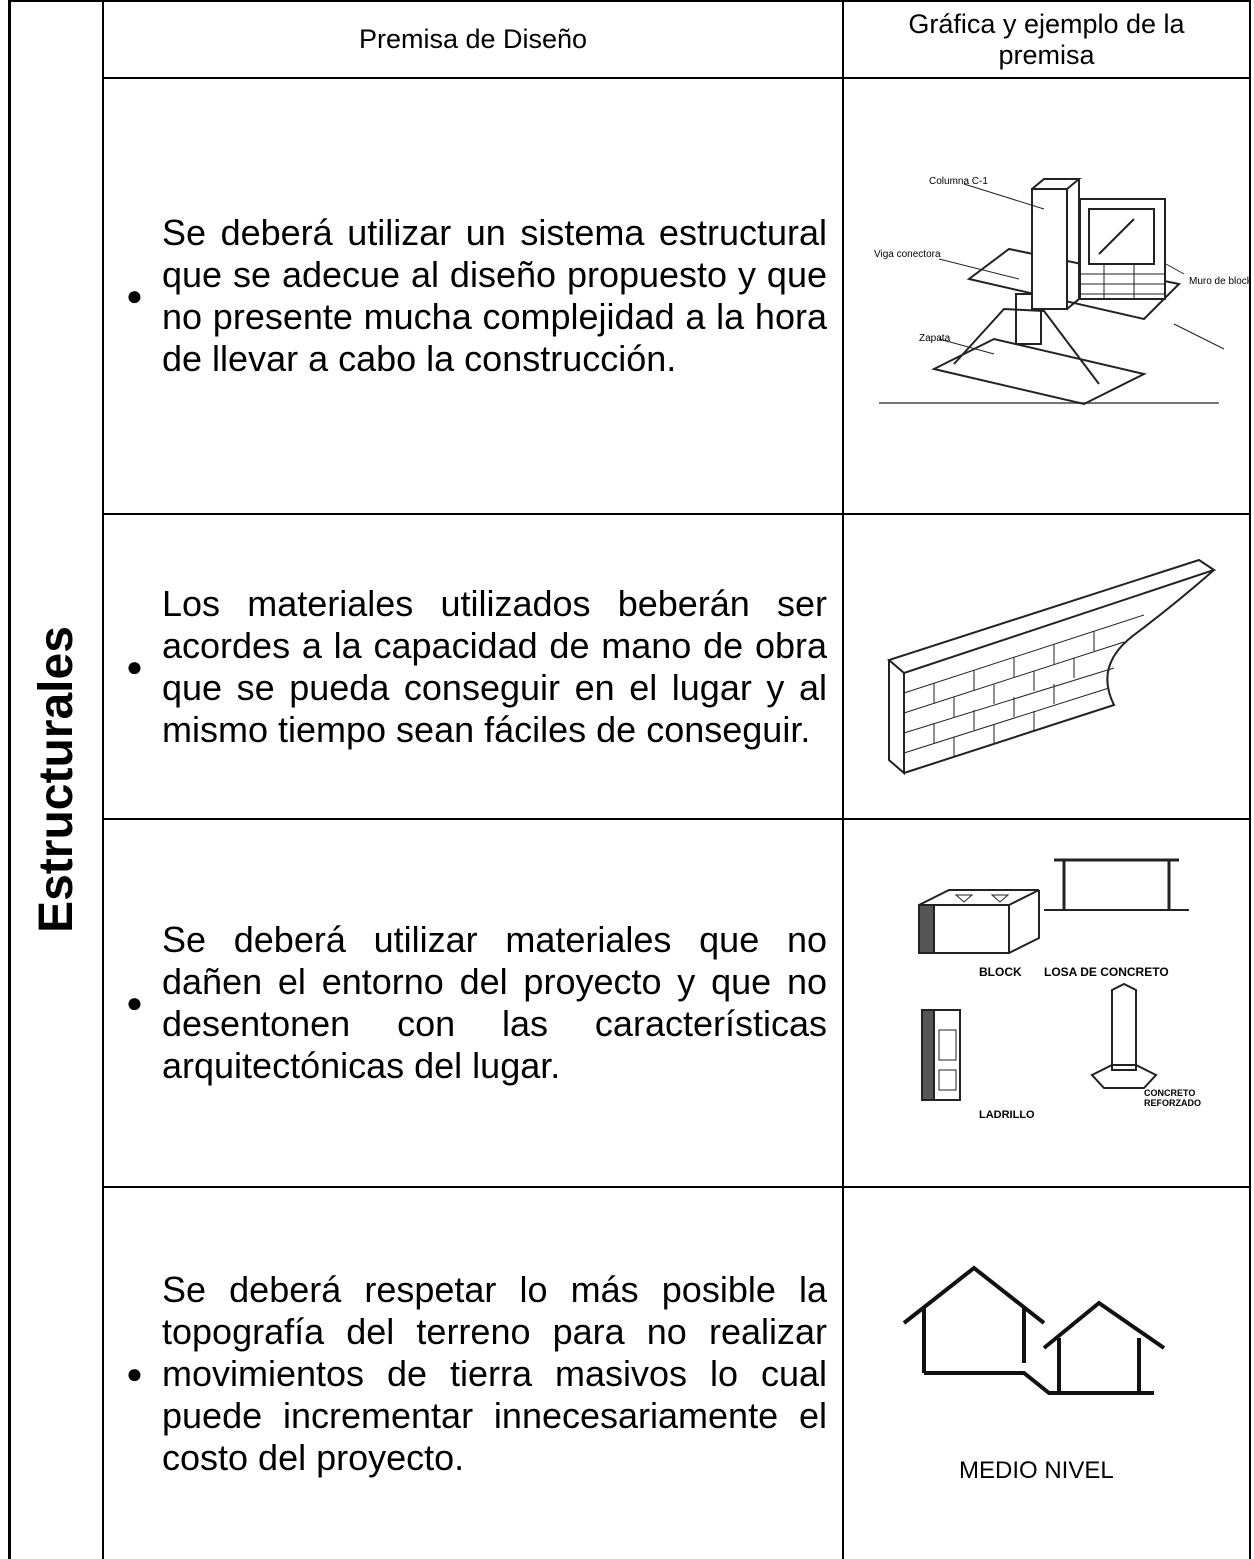 The height and width of the screenshot is (1559, 1254). I want to click on figure-label: Columna C-1, so click(958, 181).